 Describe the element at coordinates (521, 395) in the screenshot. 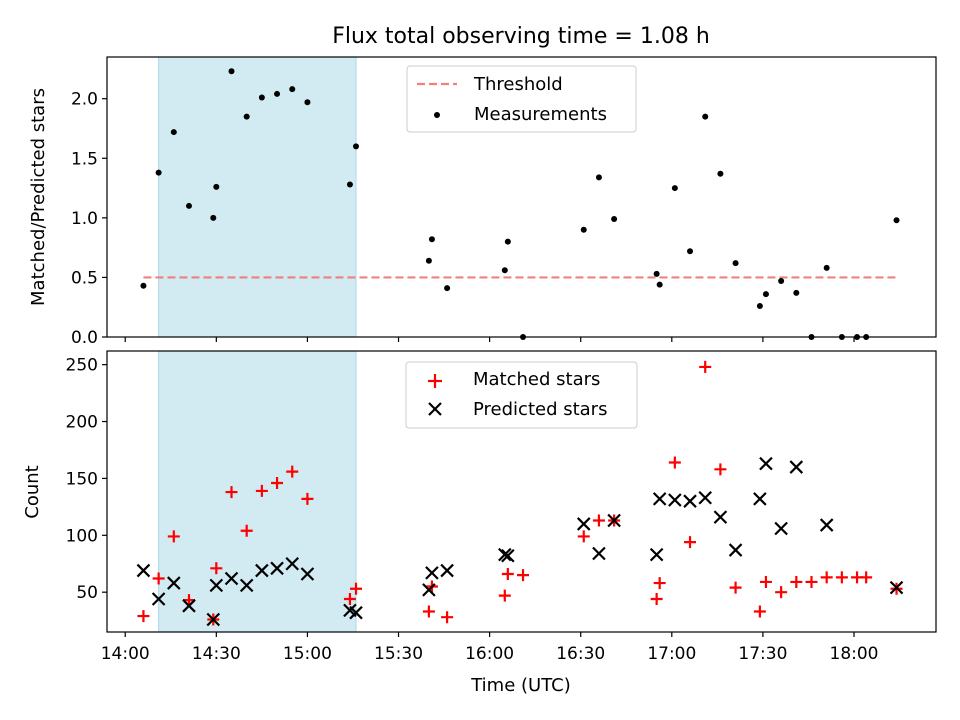

I see `bottom-legend: Matched stars Predicted stars` at that location.